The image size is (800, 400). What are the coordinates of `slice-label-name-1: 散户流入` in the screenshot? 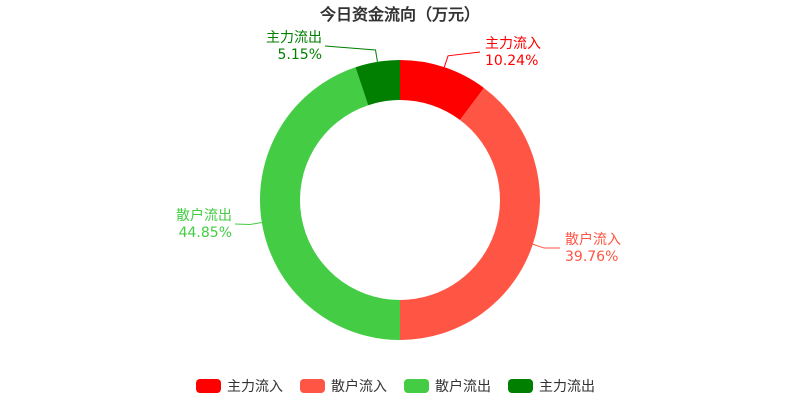 It's located at (593, 239).